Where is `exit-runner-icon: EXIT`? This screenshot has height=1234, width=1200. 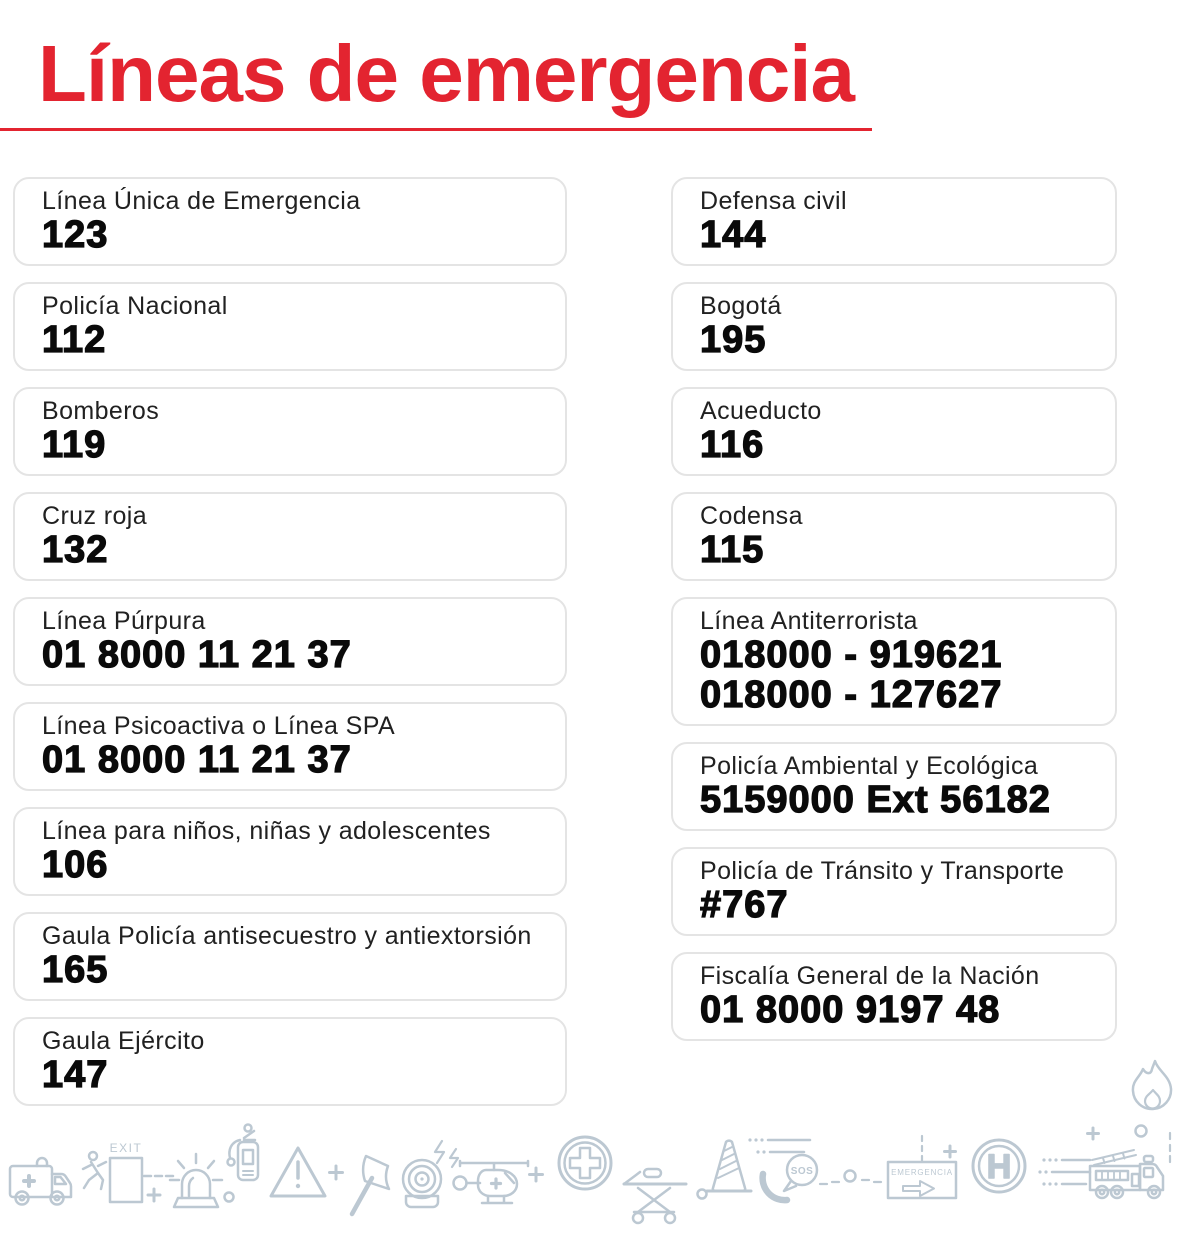
exit-runner-icon: EXIT is located at coordinates (112, 1172).